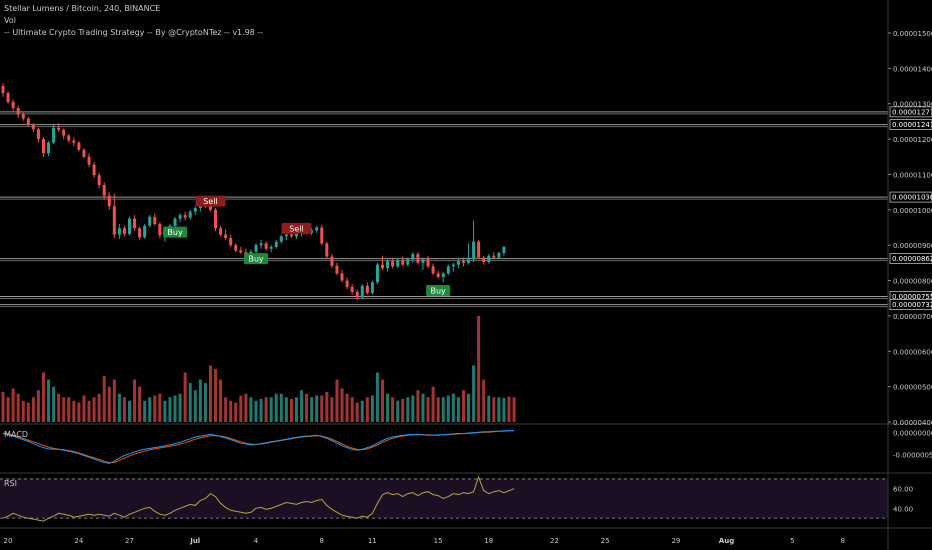 Image resolution: width=932 pixels, height=550 pixels. Describe the element at coordinates (175, 232) in the screenshot. I see `buy-signal-box` at that location.